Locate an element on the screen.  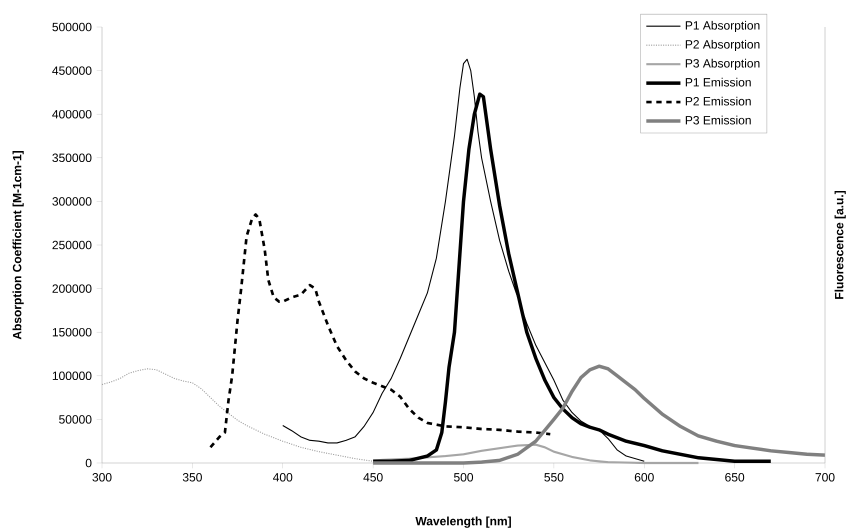
legend-label: P2 Emission is located at coordinates (718, 101).